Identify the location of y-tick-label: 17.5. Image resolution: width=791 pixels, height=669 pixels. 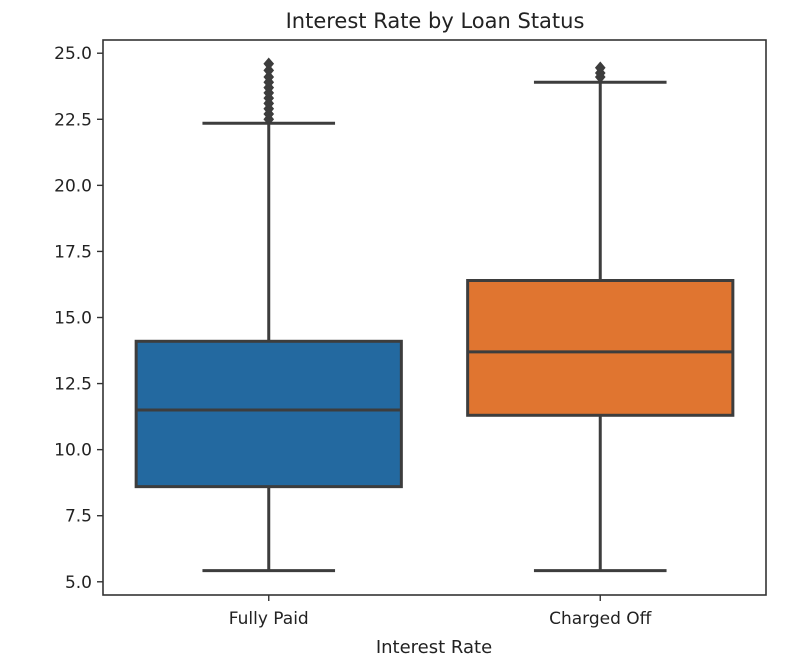
(73, 252).